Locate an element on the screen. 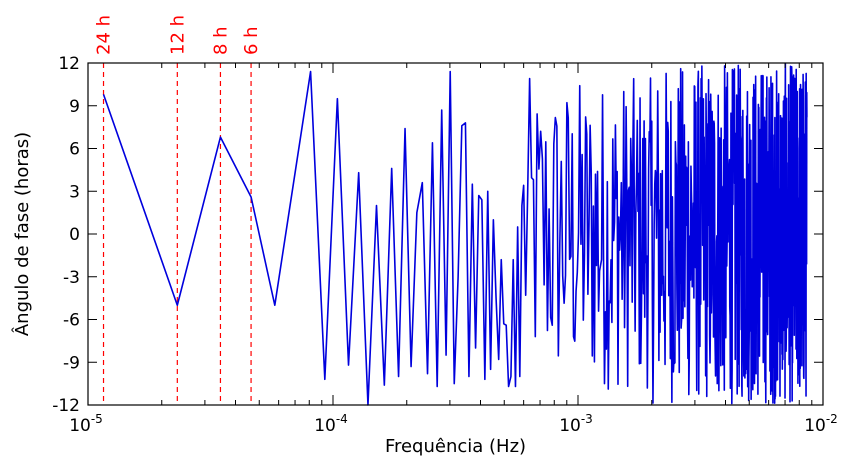 The width and height of the screenshot is (855, 459). y-tick-label: 9 is located at coordinates (74, 107).